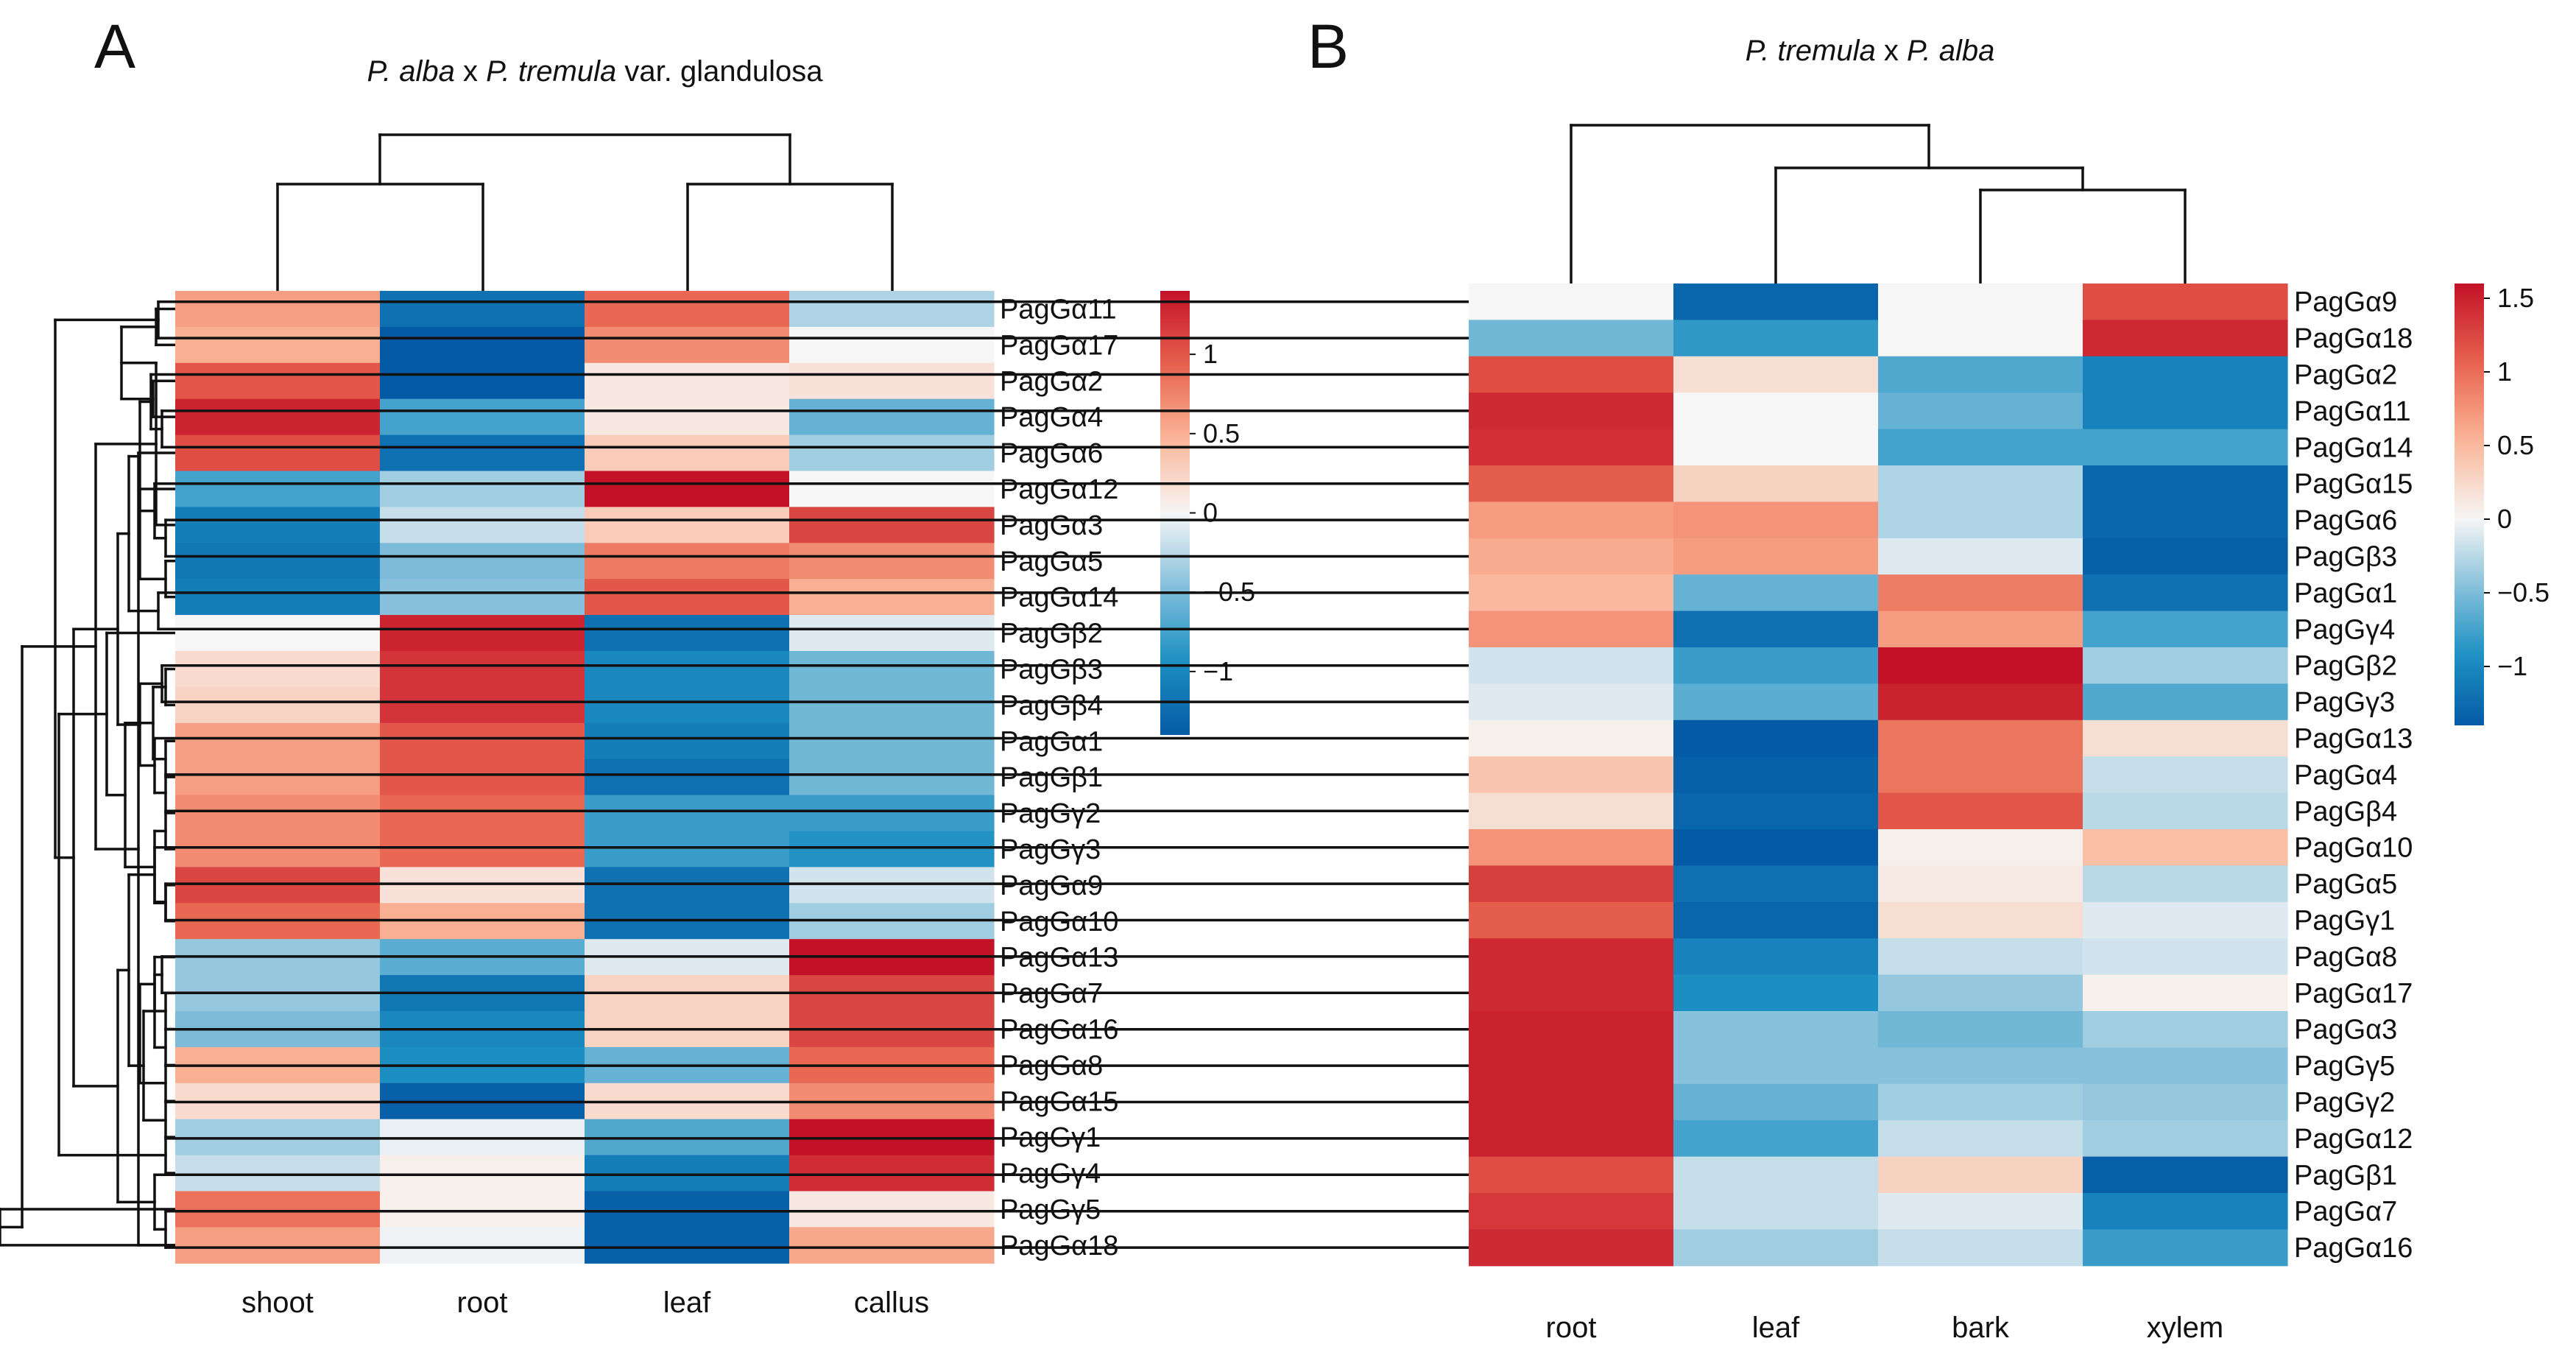 Image resolution: width=2576 pixels, height=1355 pixels. Describe the element at coordinates (1980, 374) in the screenshot. I see `cell-PagGα2-bark` at that location.